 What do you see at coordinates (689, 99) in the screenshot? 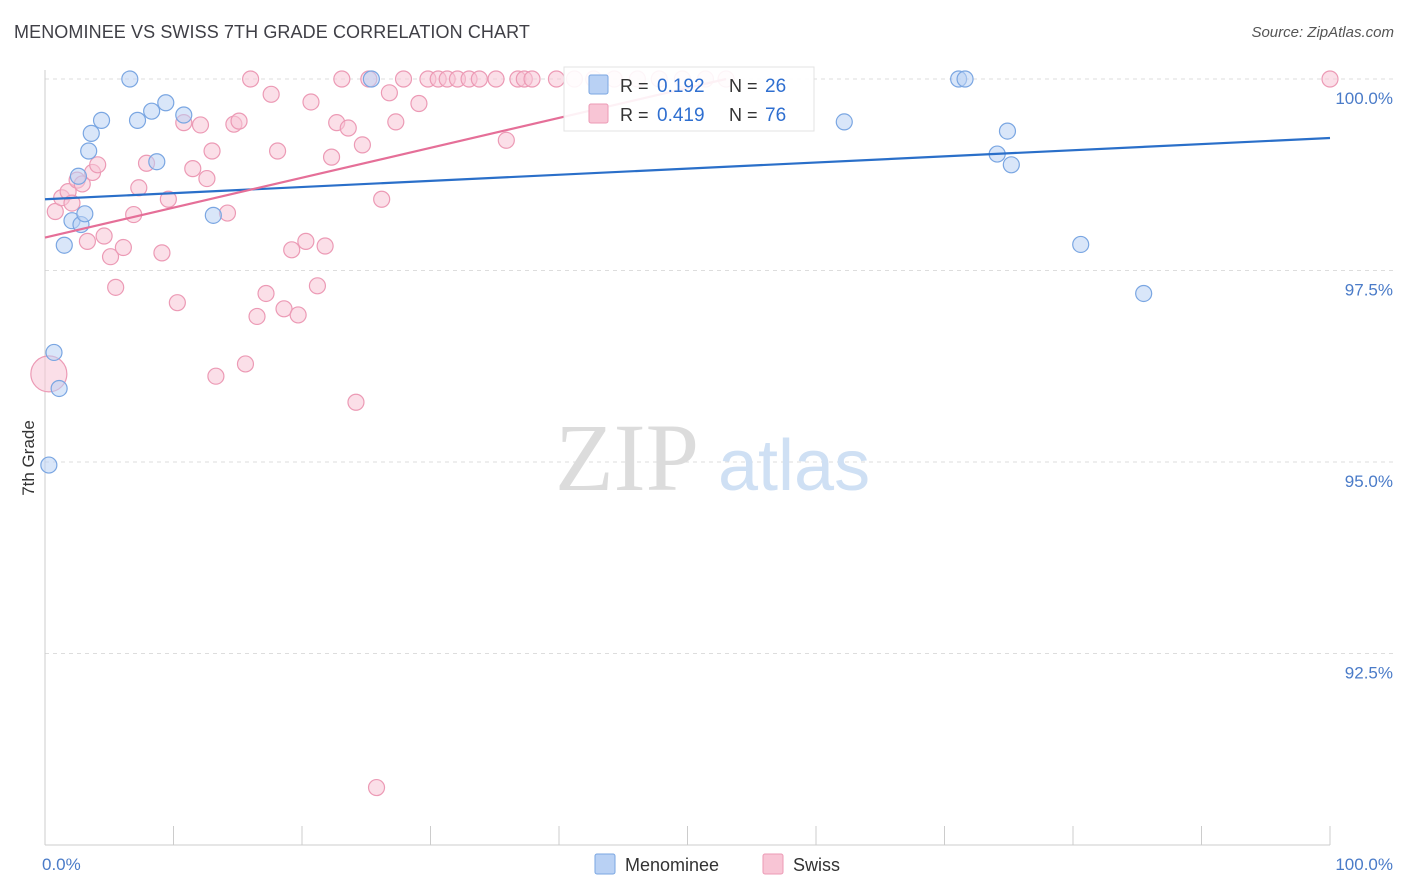
I see `stats-legend: R = 0.192 N = 26 R = 0.419 N = 76` at bounding box center [689, 99].